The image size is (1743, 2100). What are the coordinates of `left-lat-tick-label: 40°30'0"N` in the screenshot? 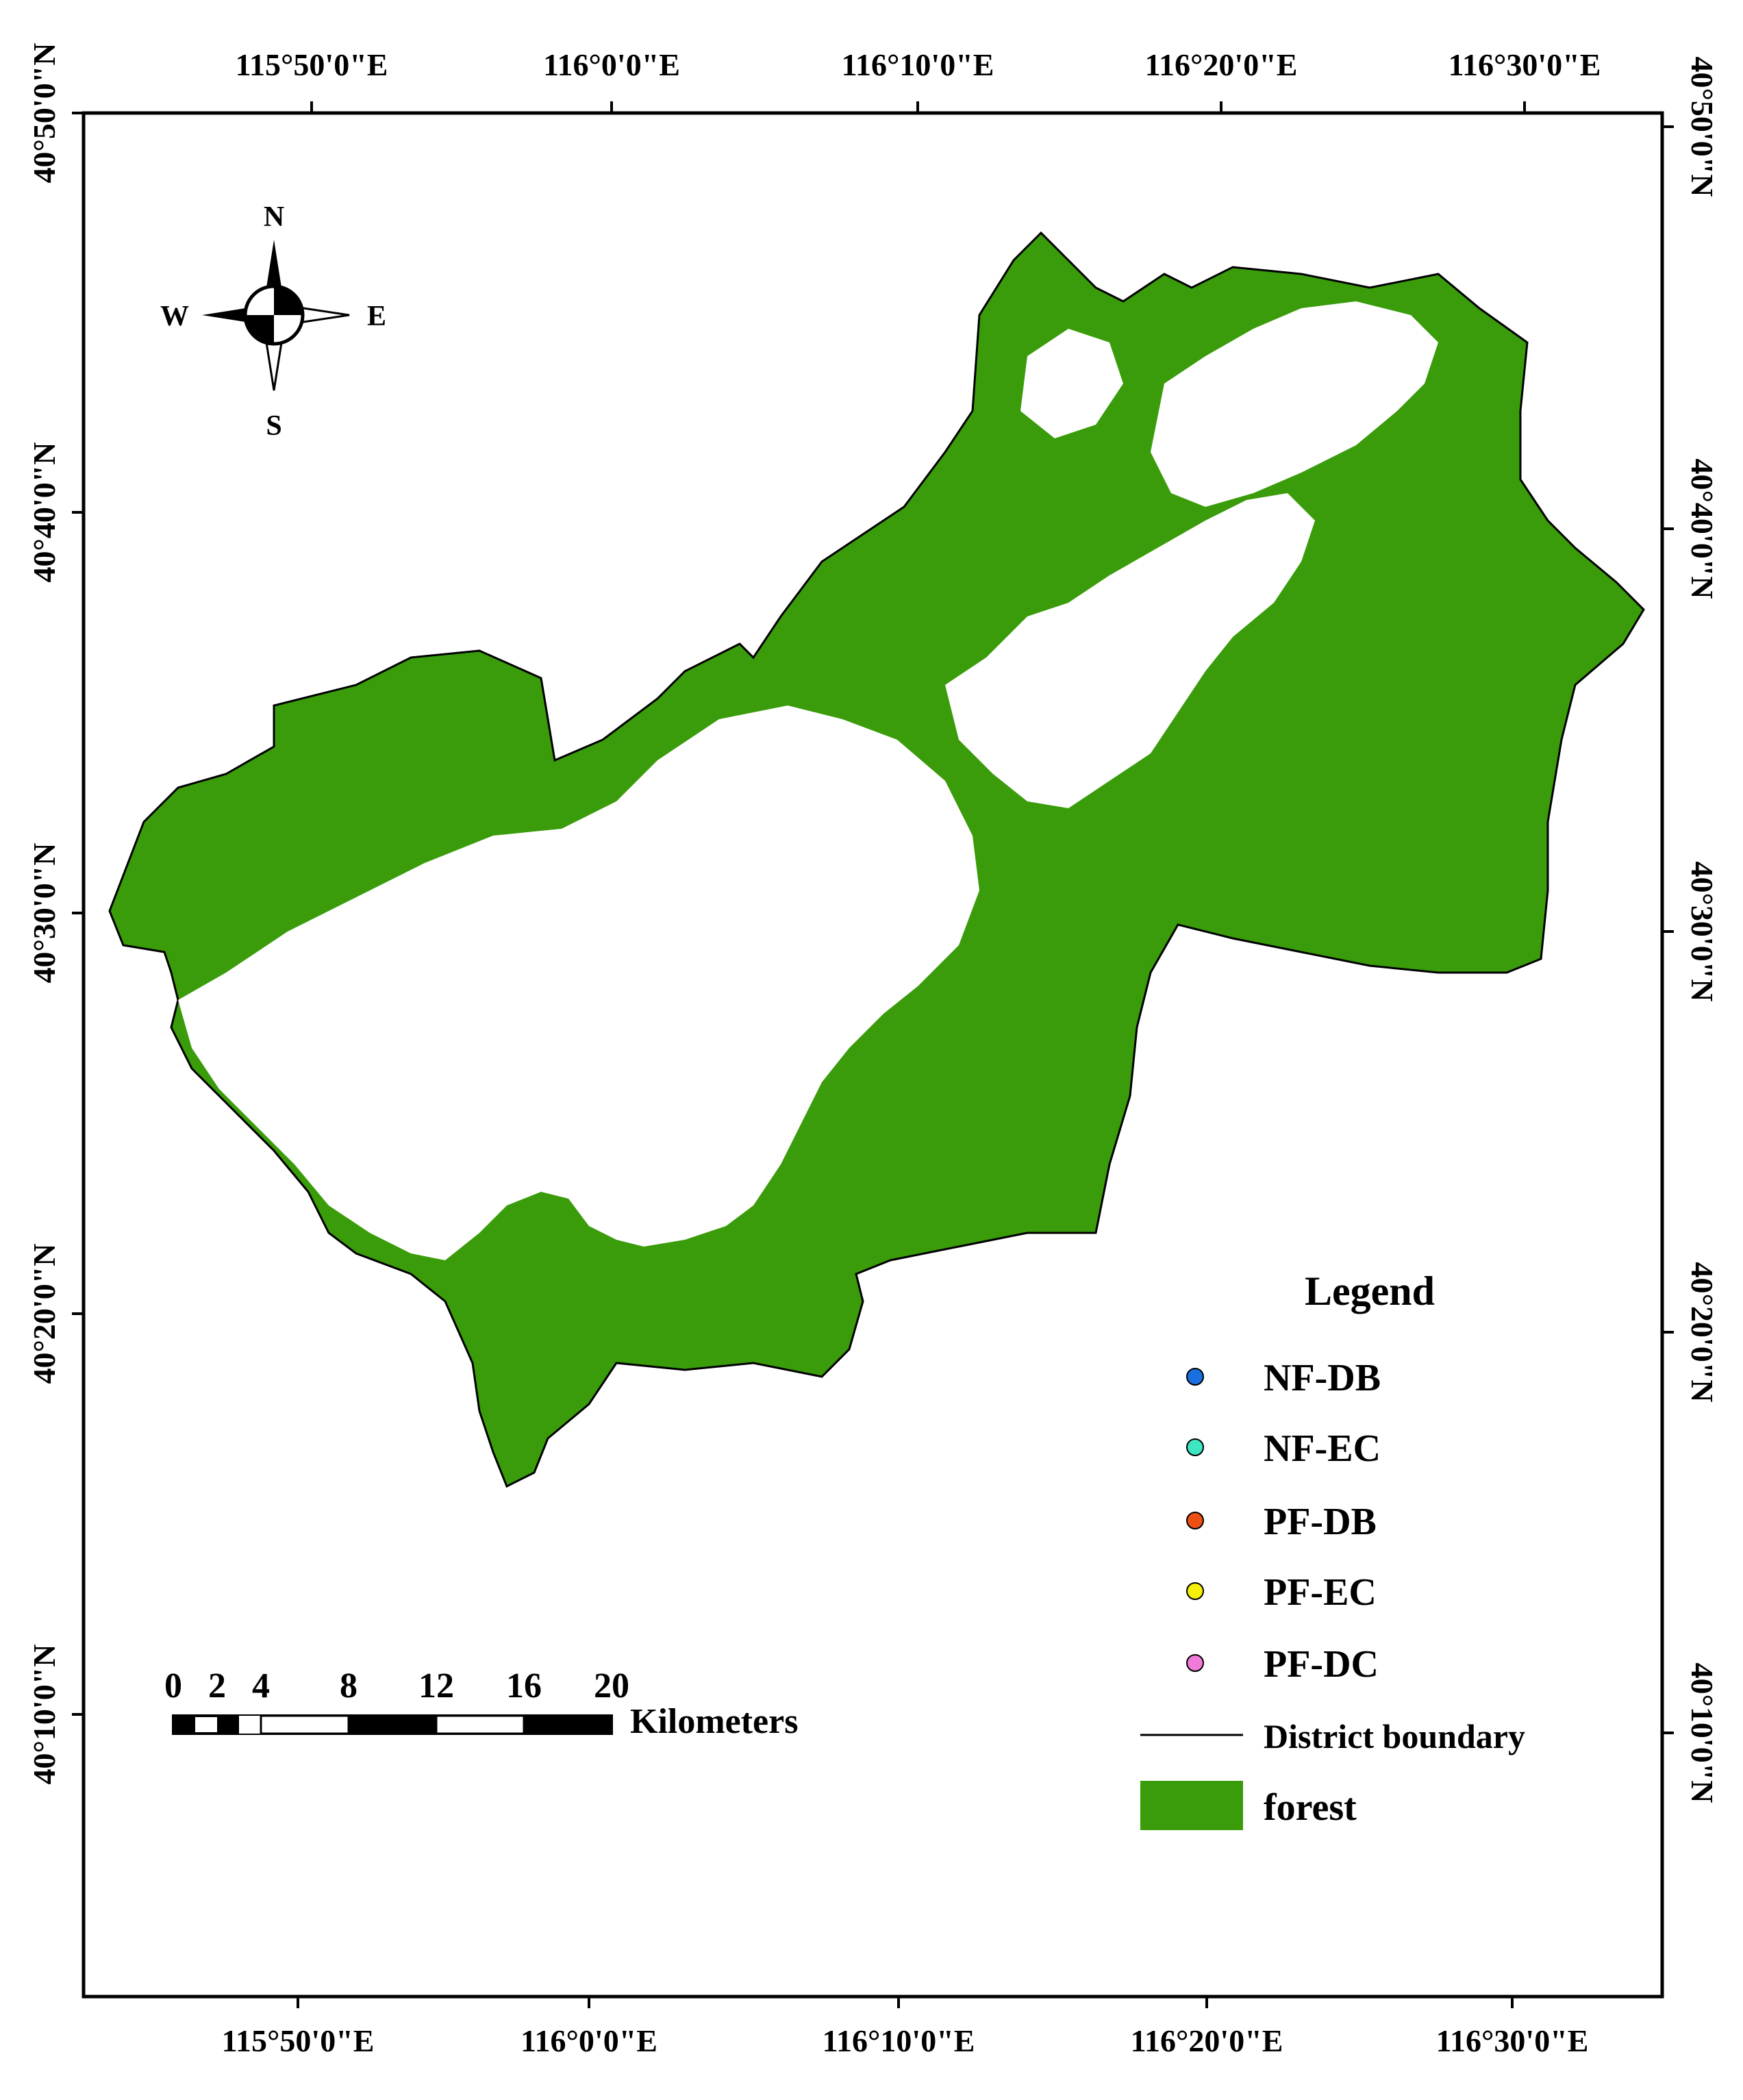 It's located at (44, 913).